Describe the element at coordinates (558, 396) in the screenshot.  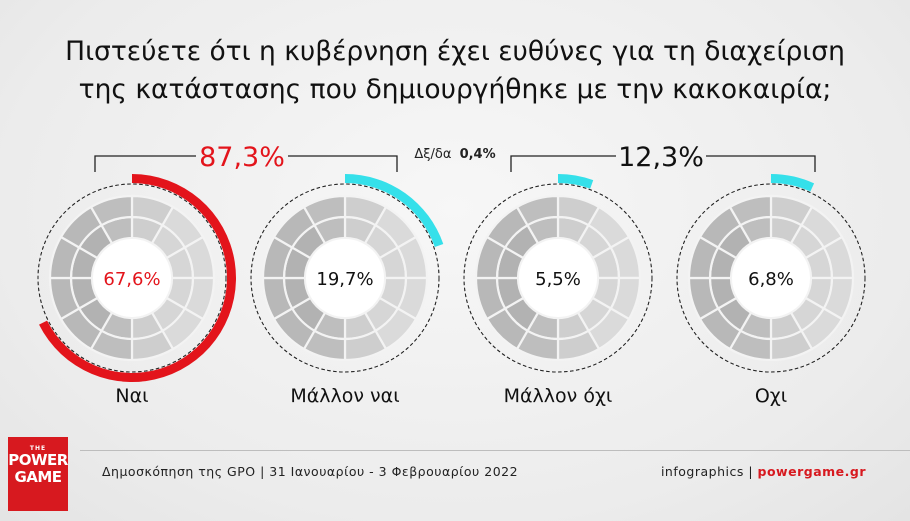
I see `category-label: Μάλλον όχι` at that location.